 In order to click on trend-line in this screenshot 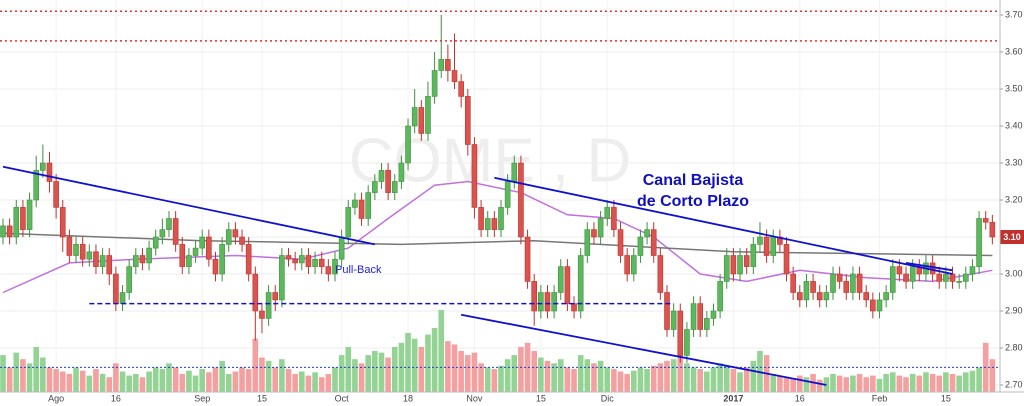, I will do `click(643, 349)`.